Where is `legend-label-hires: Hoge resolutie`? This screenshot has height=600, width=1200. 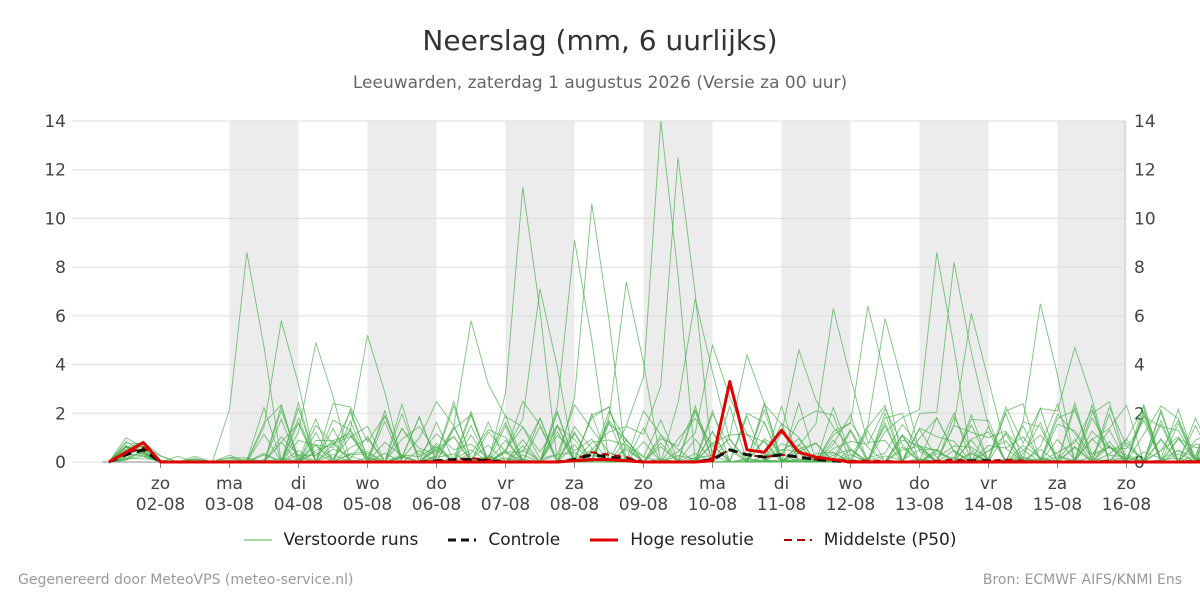
legend-label-hires: Hoge resolutie is located at coordinates (692, 540).